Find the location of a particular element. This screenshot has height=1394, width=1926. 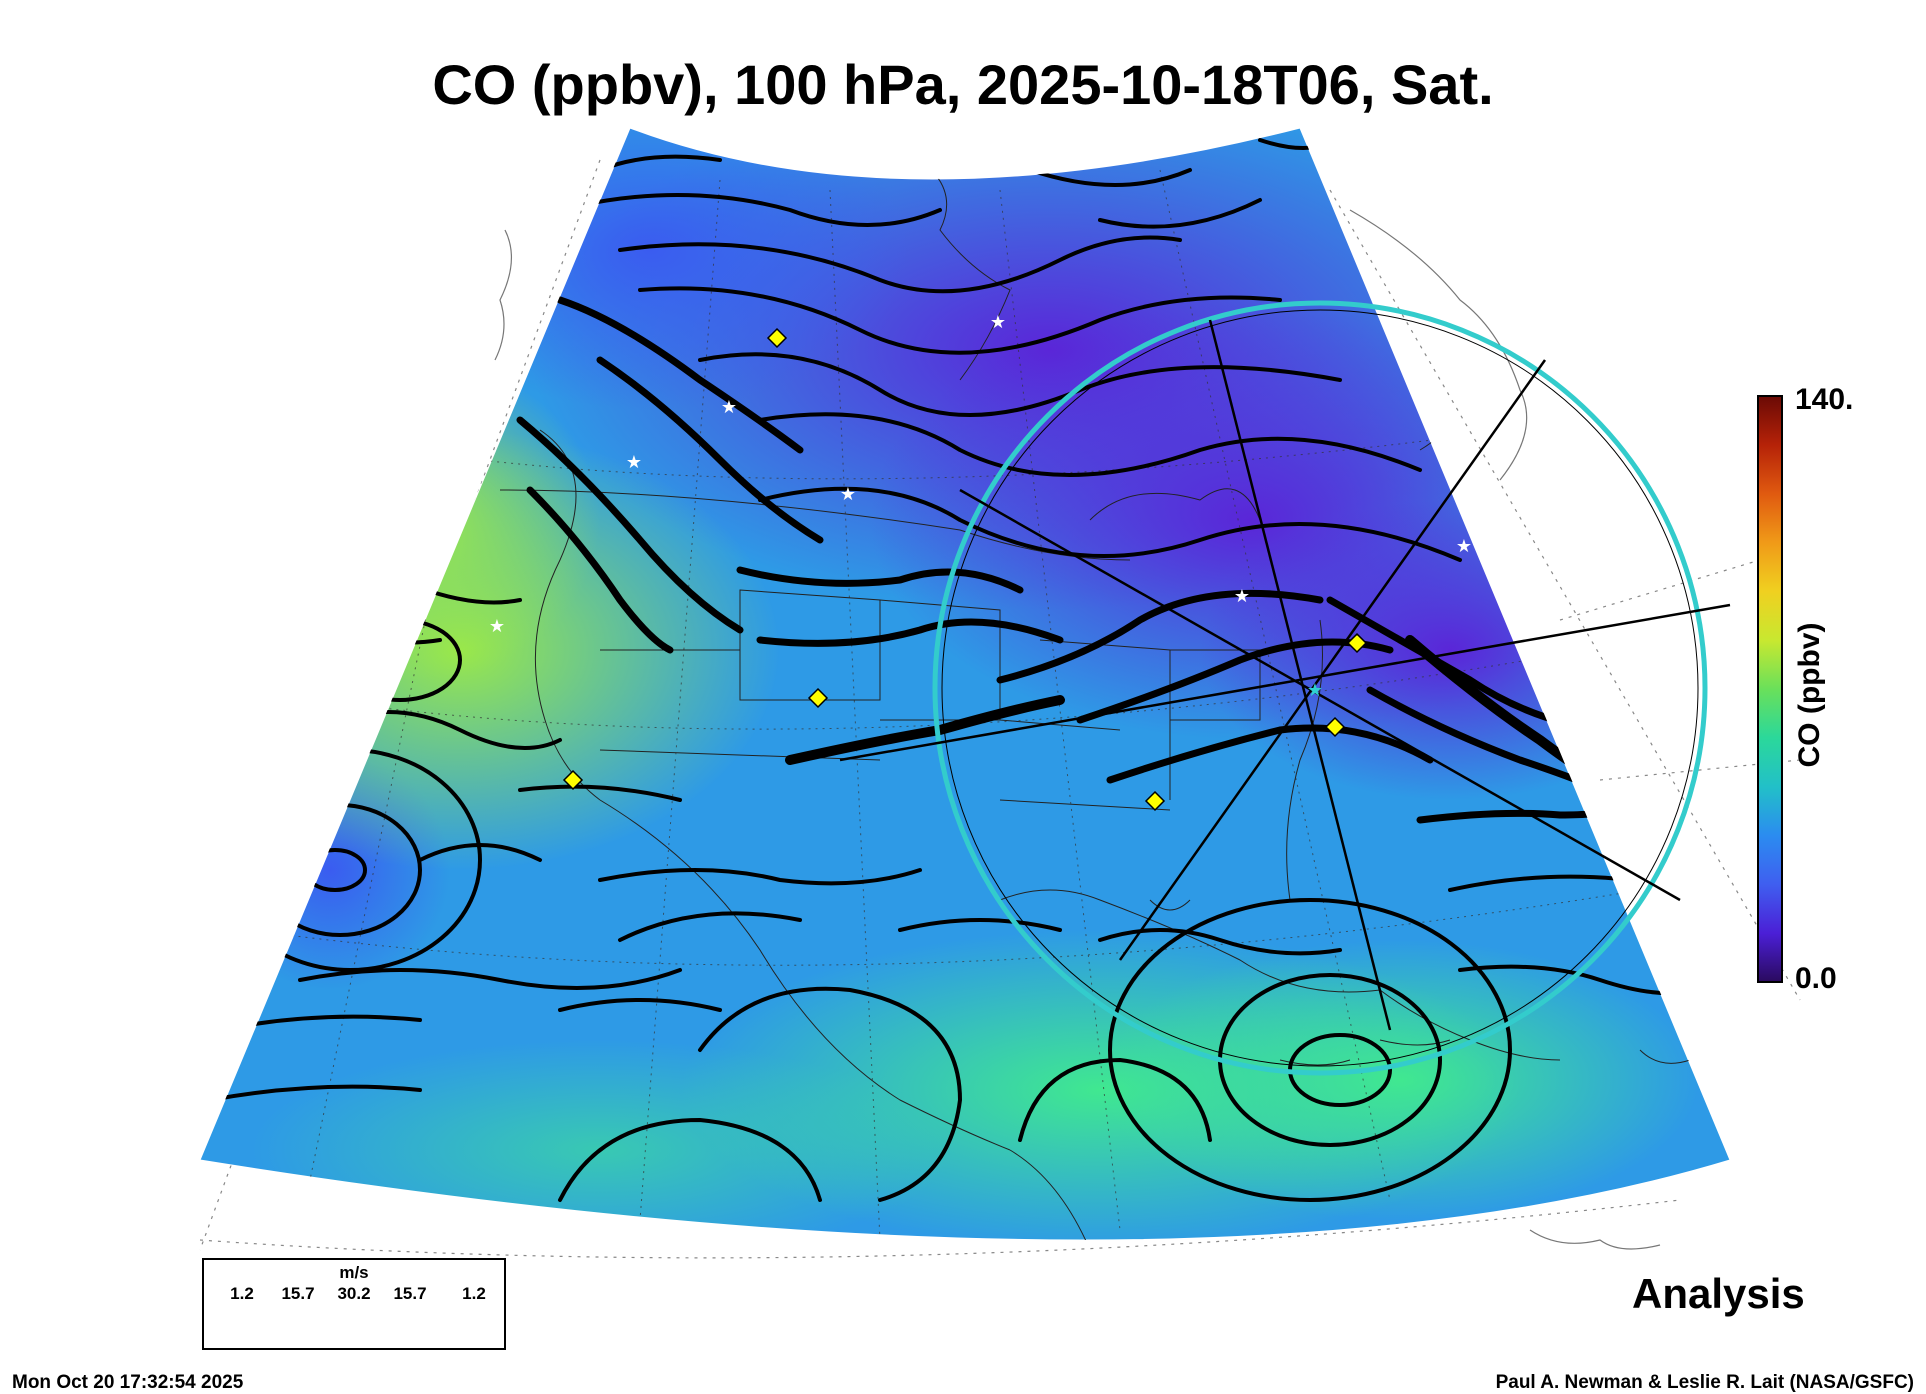

site-diamonds is located at coordinates (965, 569).